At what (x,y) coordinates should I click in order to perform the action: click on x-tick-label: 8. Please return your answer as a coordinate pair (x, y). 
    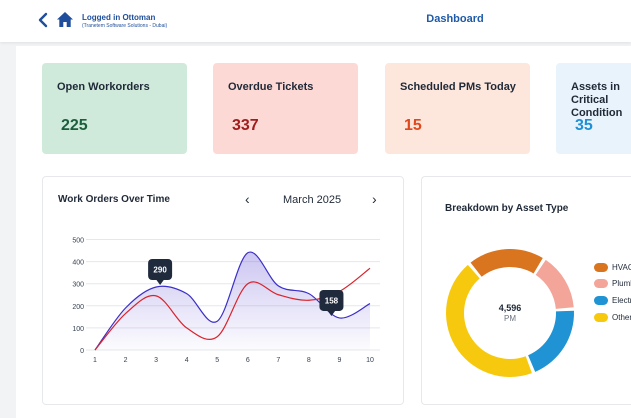
    Looking at the image, I should click on (309, 360).